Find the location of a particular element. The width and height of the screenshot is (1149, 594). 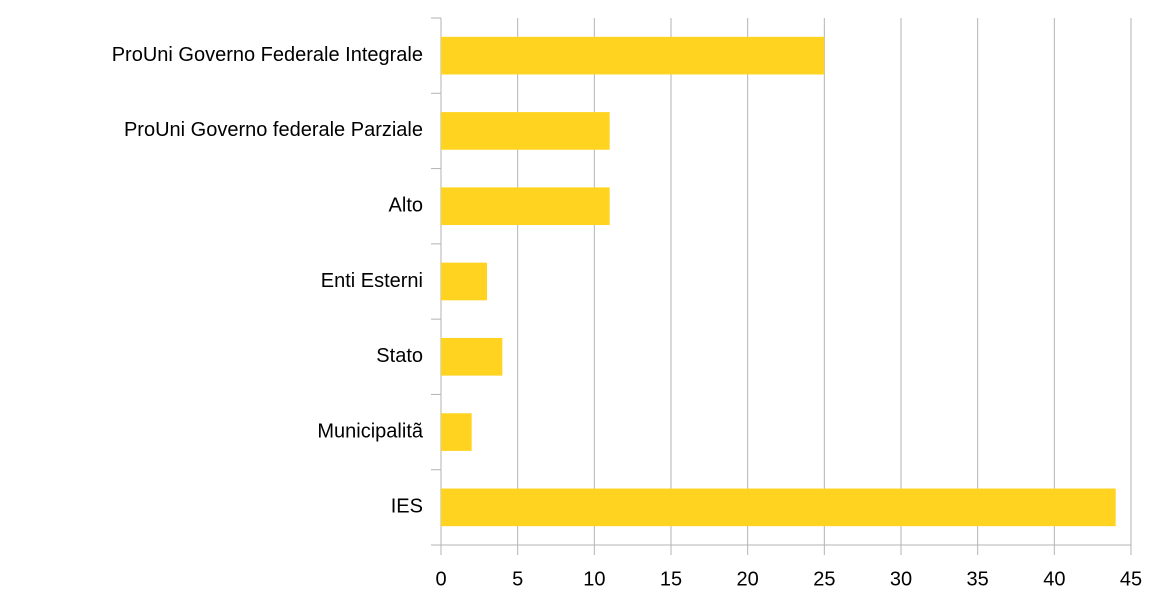

x-tick-label: 15 is located at coordinates (671, 578).